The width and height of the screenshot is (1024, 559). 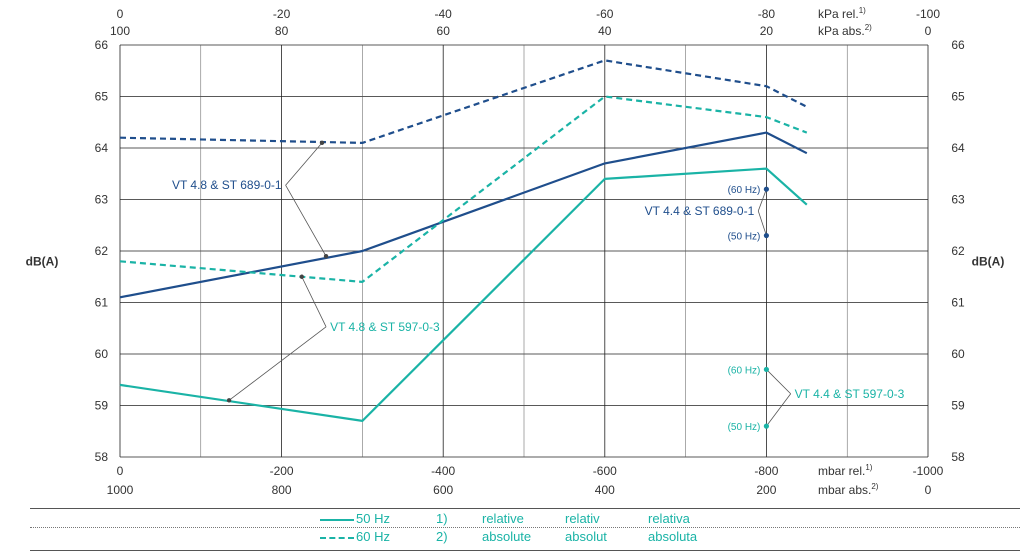 I want to click on x-top-rel-tick: -100, so click(x=928, y=14).